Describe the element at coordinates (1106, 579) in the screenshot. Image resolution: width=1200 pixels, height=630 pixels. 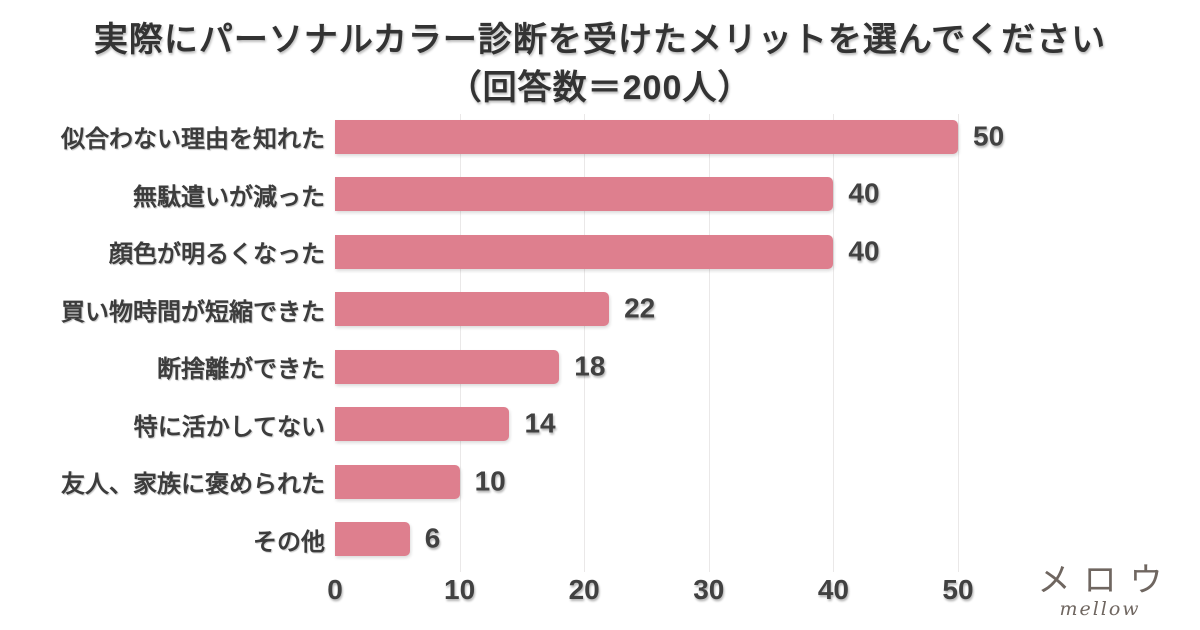
I see `mellow-logo-katakana: メロウ` at that location.